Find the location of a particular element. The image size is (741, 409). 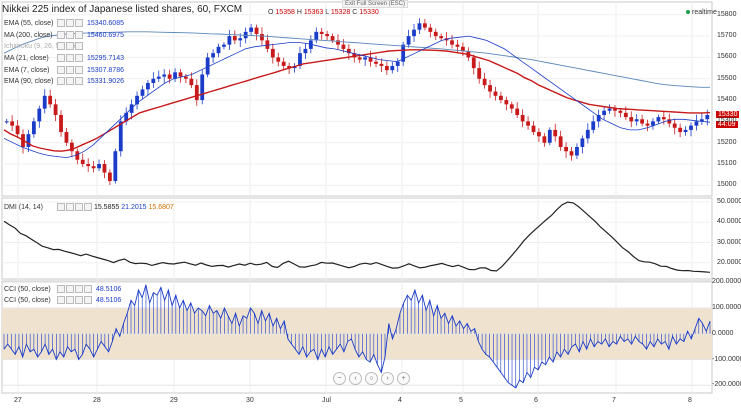

dmi-tick-label: 20.0000 is located at coordinates (729, 262).